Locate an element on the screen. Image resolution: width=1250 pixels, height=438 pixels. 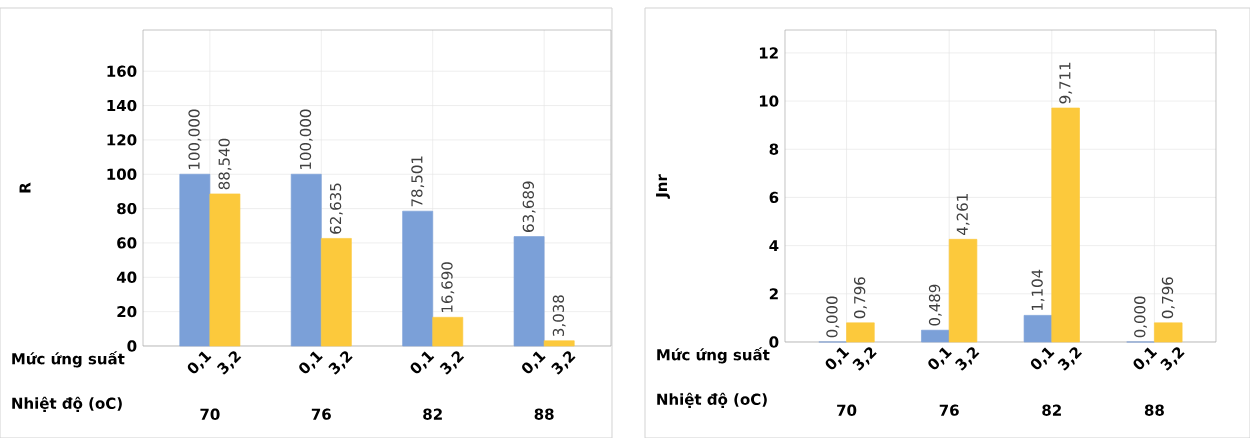
data-label: 3,038 is located at coordinates (559, 315).